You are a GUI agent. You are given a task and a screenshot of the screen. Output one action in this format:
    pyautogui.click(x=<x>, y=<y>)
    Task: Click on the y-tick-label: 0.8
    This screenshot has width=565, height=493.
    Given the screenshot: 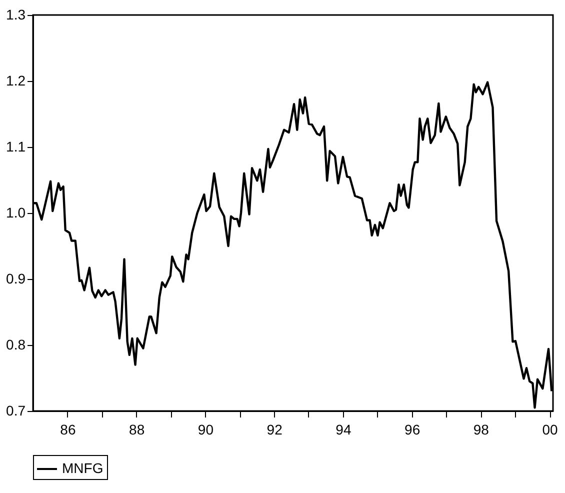 What is the action you would take?
    pyautogui.click(x=16, y=344)
    